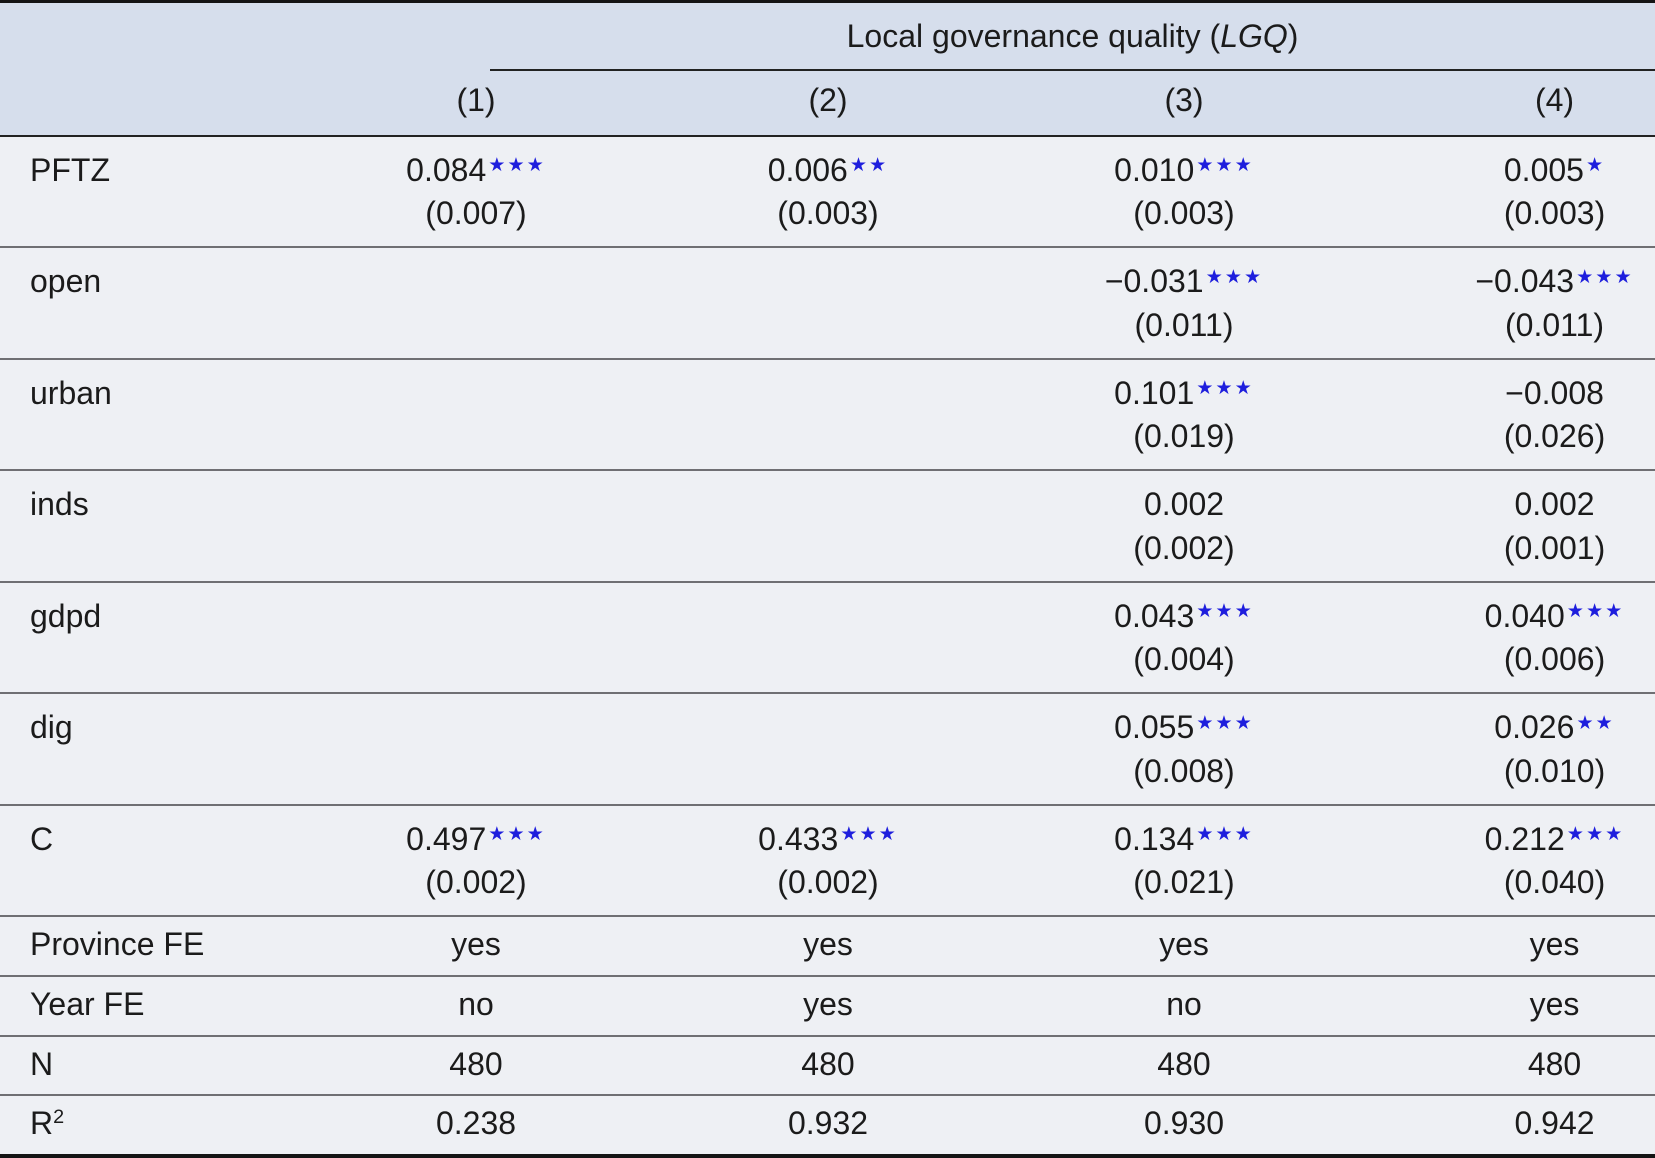 The height and width of the screenshot is (1158, 1655). What do you see at coordinates (150, 1005) in the screenshot?
I see `row-label: Year FE` at bounding box center [150, 1005].